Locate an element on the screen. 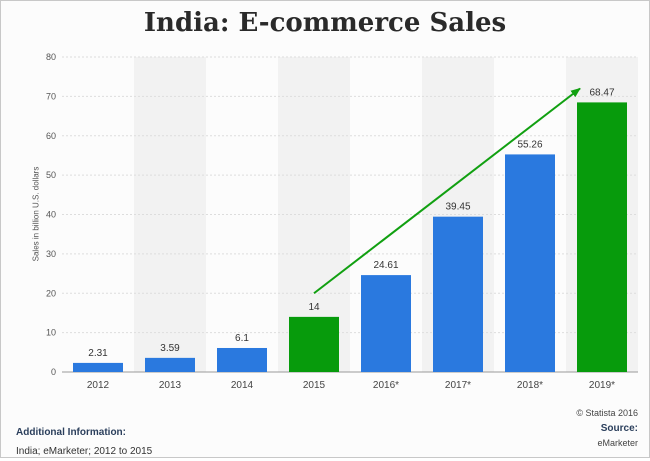 Image resolution: width=650 pixels, height=461 pixels. bar-2015 is located at coordinates (314, 344).